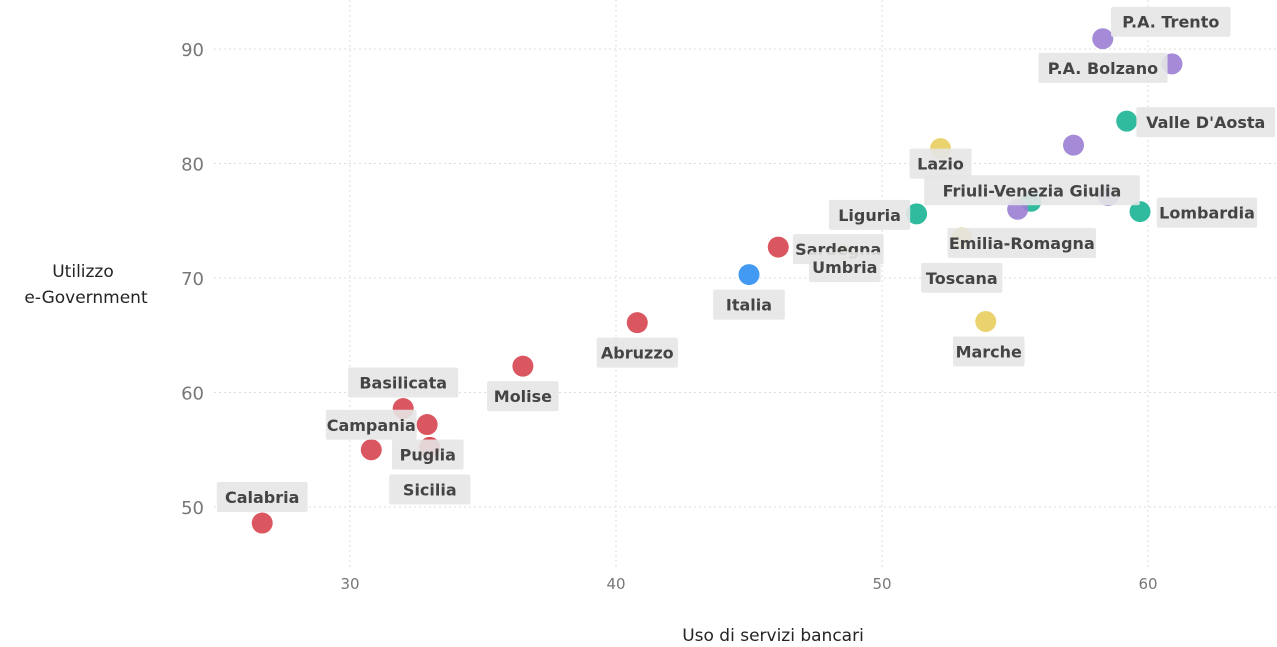 The image size is (1277, 647). I want to click on point-label: Italia, so click(749, 304).